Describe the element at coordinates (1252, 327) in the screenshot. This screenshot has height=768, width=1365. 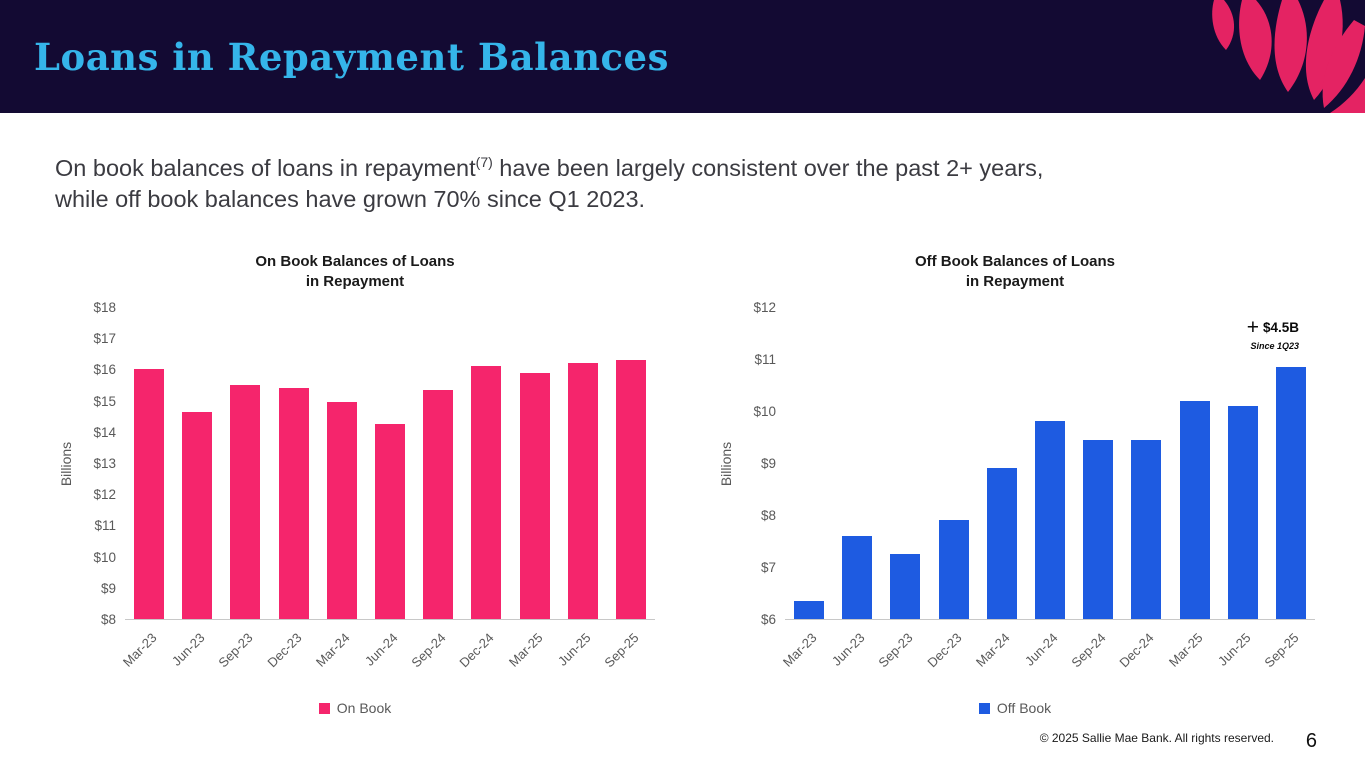
I see `plus-icon: +` at that location.